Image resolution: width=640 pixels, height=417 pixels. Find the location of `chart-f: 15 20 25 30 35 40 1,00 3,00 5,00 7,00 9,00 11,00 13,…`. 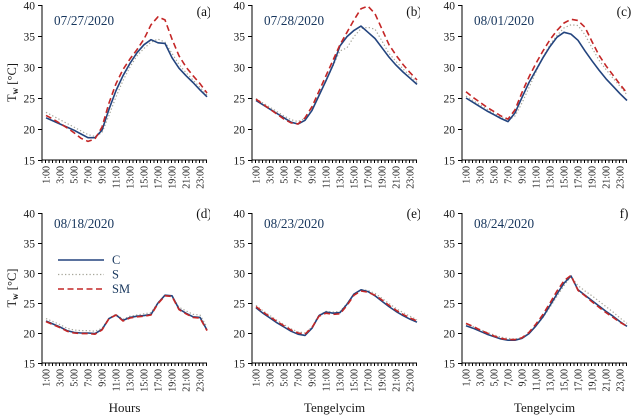

chart-f: 15 20 25 30 35 40 1,00 3,00 5,00 7,00 9,00 11,00 13,… is located at coordinates (536, 310).